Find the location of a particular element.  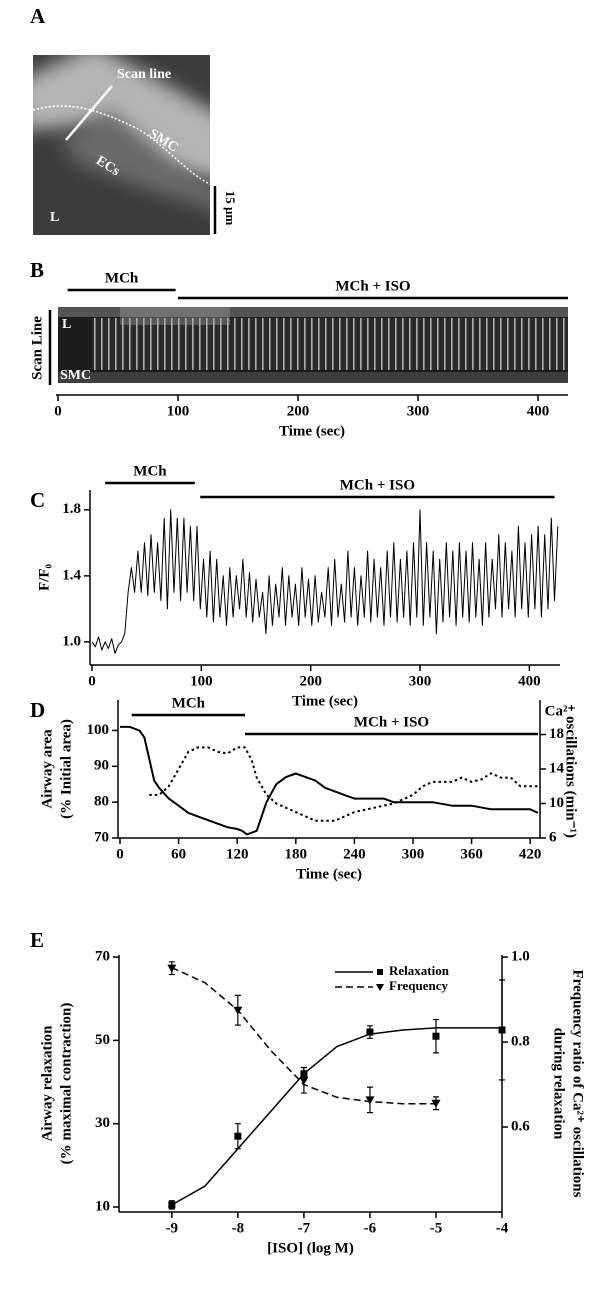

y-tick-label: 18 is located at coordinates (556, 734).